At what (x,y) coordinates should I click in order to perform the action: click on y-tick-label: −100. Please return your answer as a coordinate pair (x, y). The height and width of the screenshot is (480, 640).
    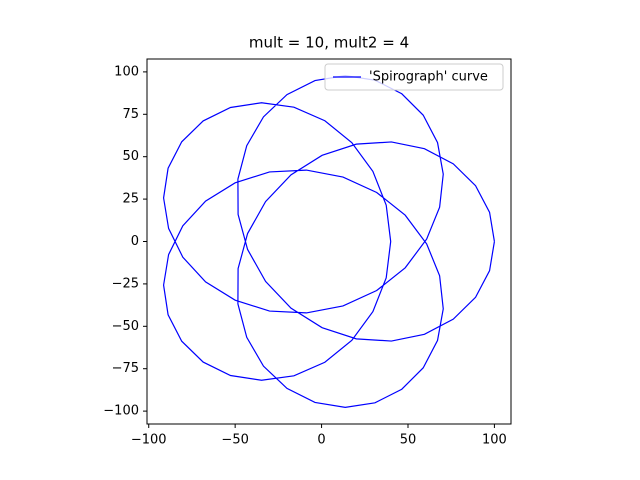
    Looking at the image, I should click on (121, 411).